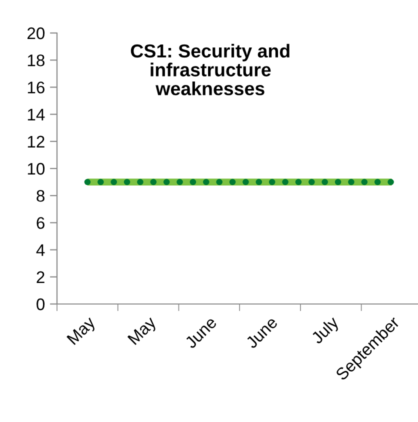 Image resolution: width=418 pixels, height=422 pixels. Describe the element at coordinates (40, 223) in the screenshot. I see `y-tick-label: 6` at that location.